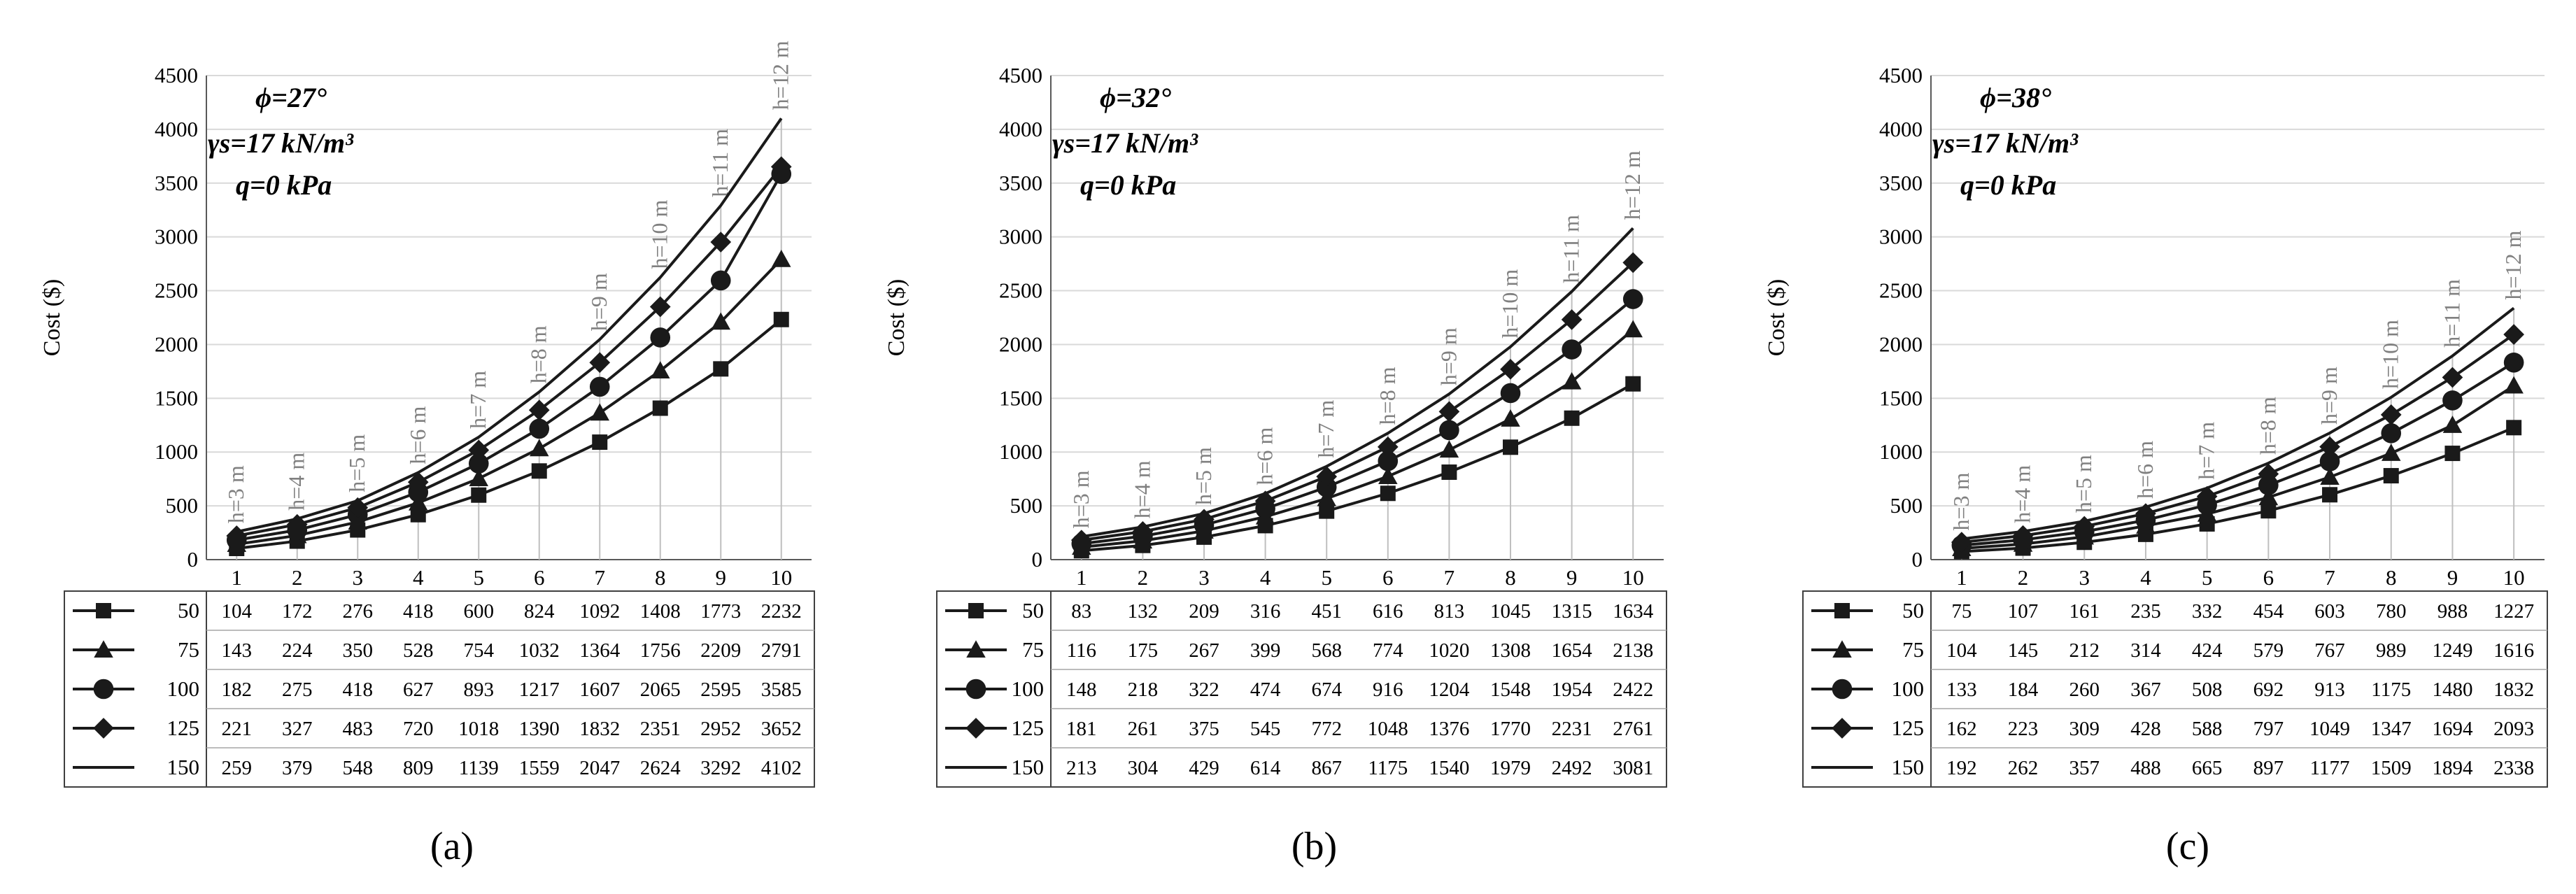  Describe the element at coordinates (183, 767) in the screenshot. I see `legend-label: 150` at that location.